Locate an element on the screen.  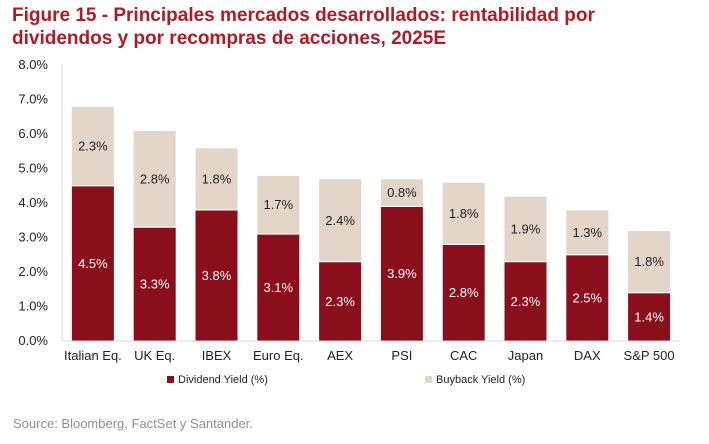
x-tick-label: PSI is located at coordinates (401, 355).